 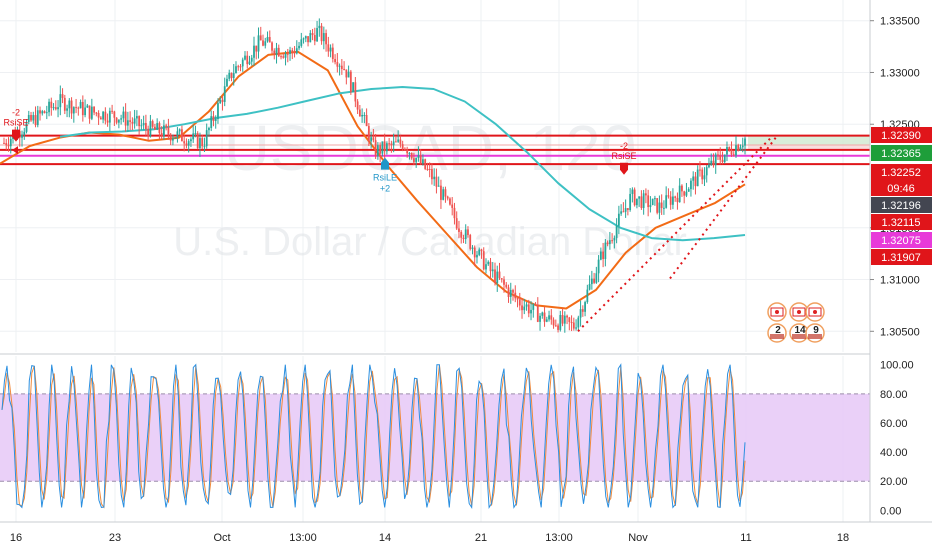 What do you see at coordinates (435, 150) in the screenshot?
I see `horizontal-levels` at bounding box center [435, 150].